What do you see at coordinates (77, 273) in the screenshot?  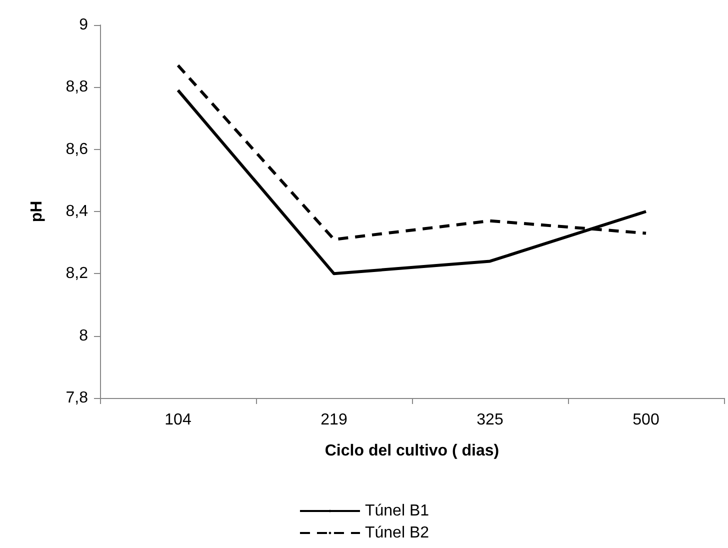 I see `y-tick-label: 8,2` at bounding box center [77, 273].